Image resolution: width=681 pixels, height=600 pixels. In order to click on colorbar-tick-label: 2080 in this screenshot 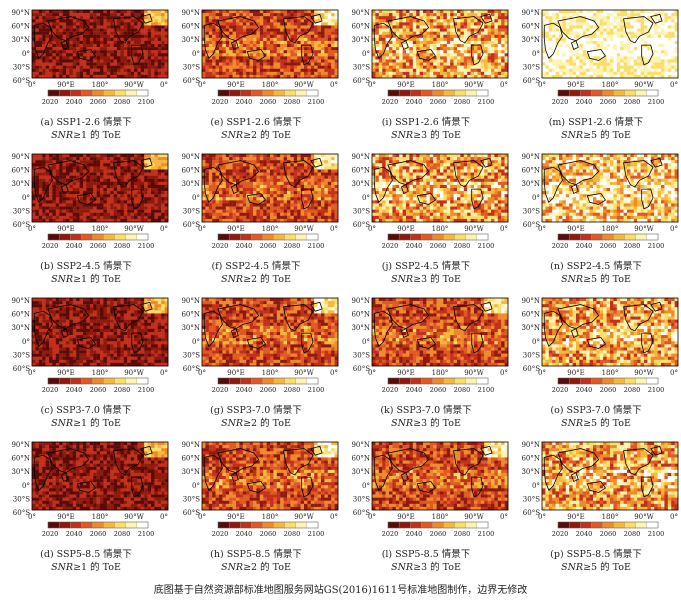, I will do `click(122, 102)`.